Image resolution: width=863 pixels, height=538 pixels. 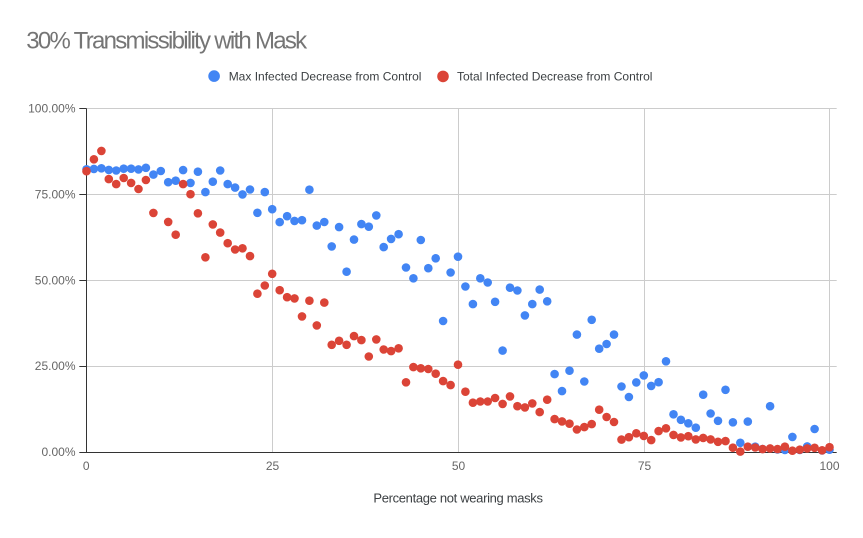 I want to click on svg-text: 50, so click(x=459, y=466).